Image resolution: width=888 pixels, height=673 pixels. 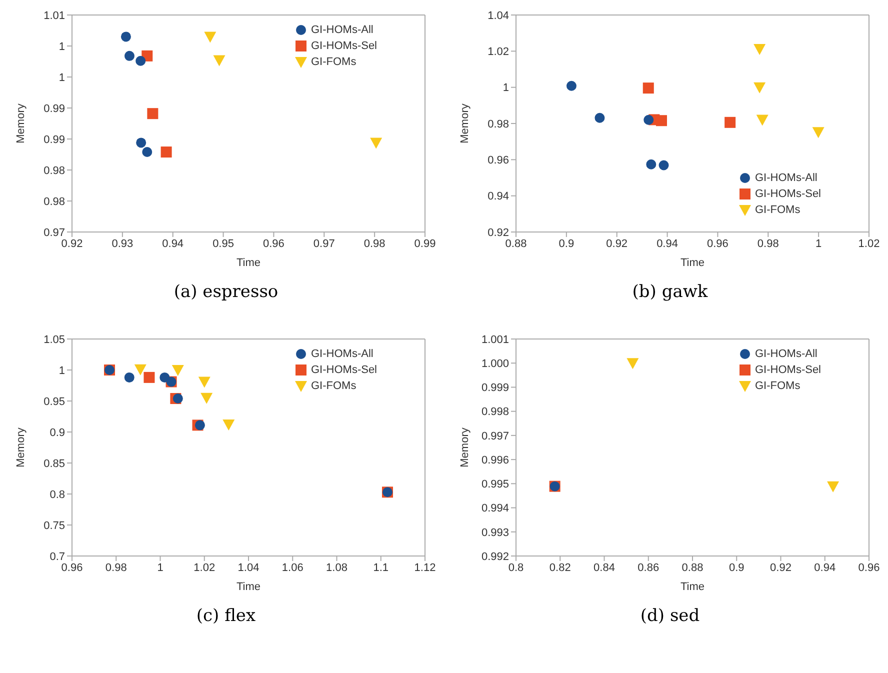 I want to click on x-tick-label: 0.8, so click(x=516, y=568).